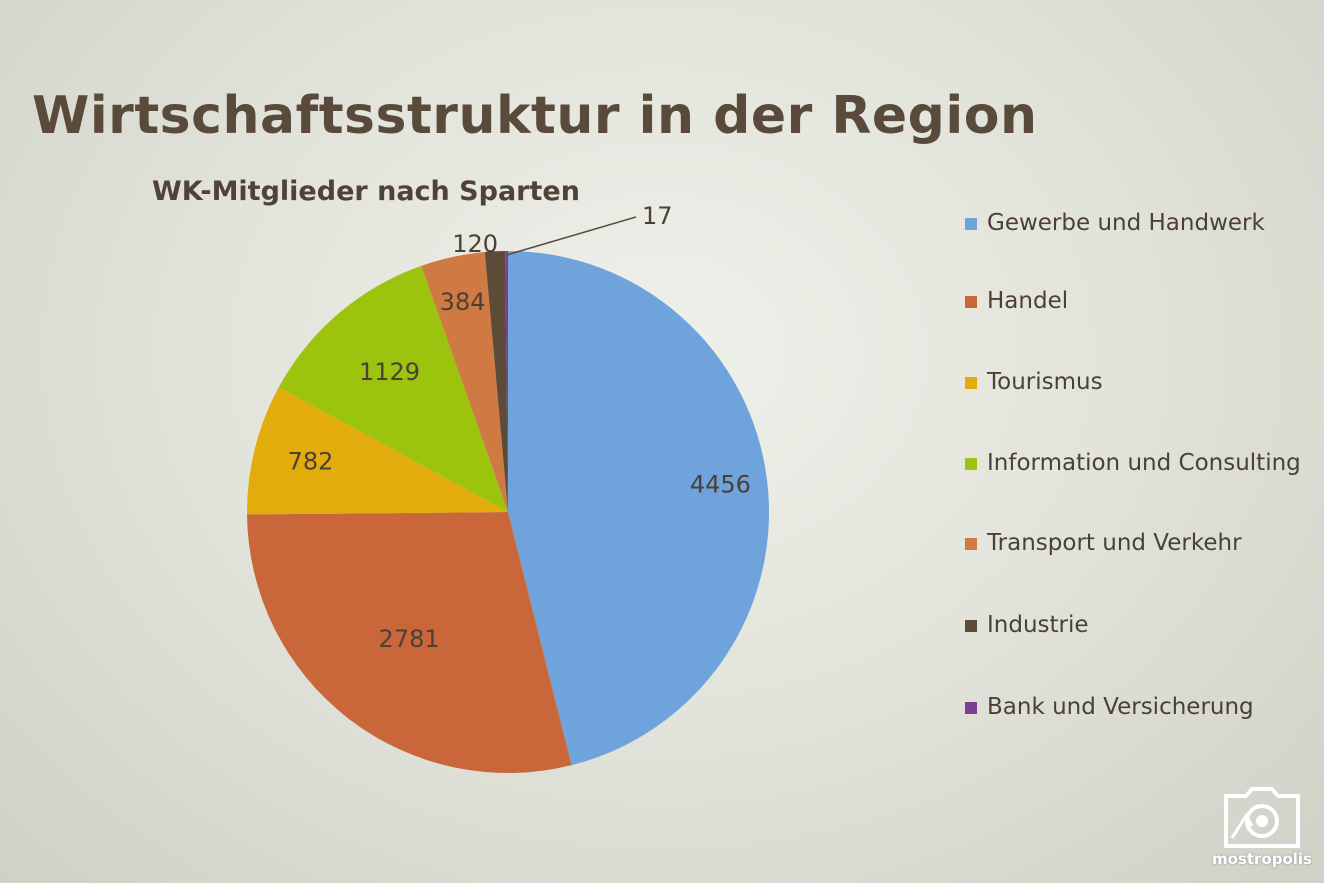 The width and height of the screenshot is (1324, 883). I want to click on legend-item: Information und Consulting, so click(1135, 463).